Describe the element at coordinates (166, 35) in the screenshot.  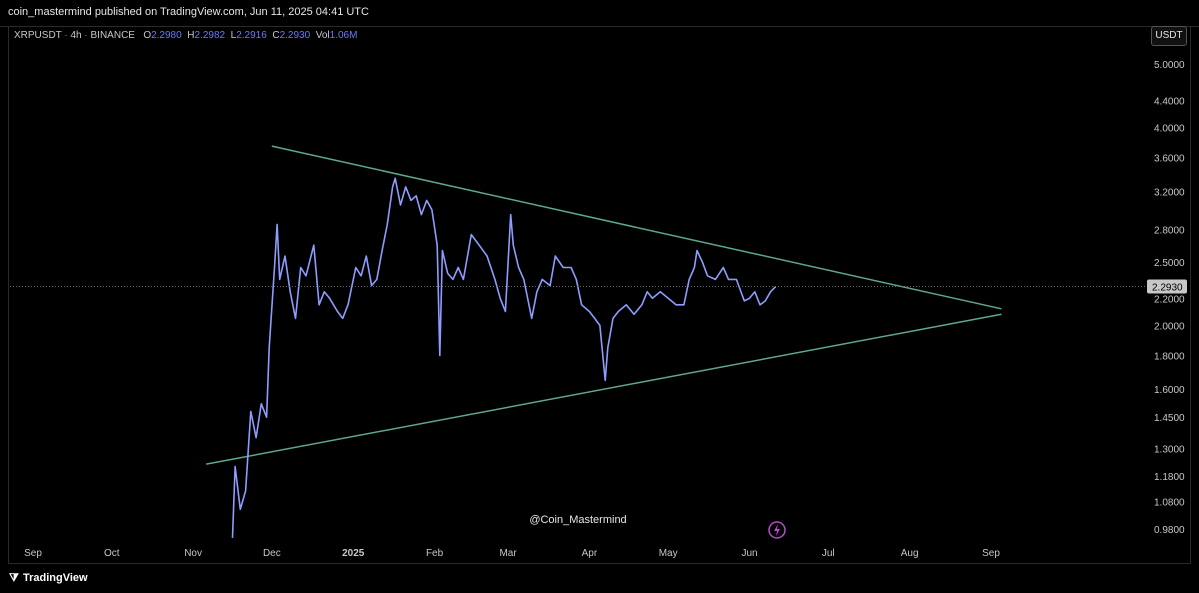
I see `open-value: 2.2980` at that location.